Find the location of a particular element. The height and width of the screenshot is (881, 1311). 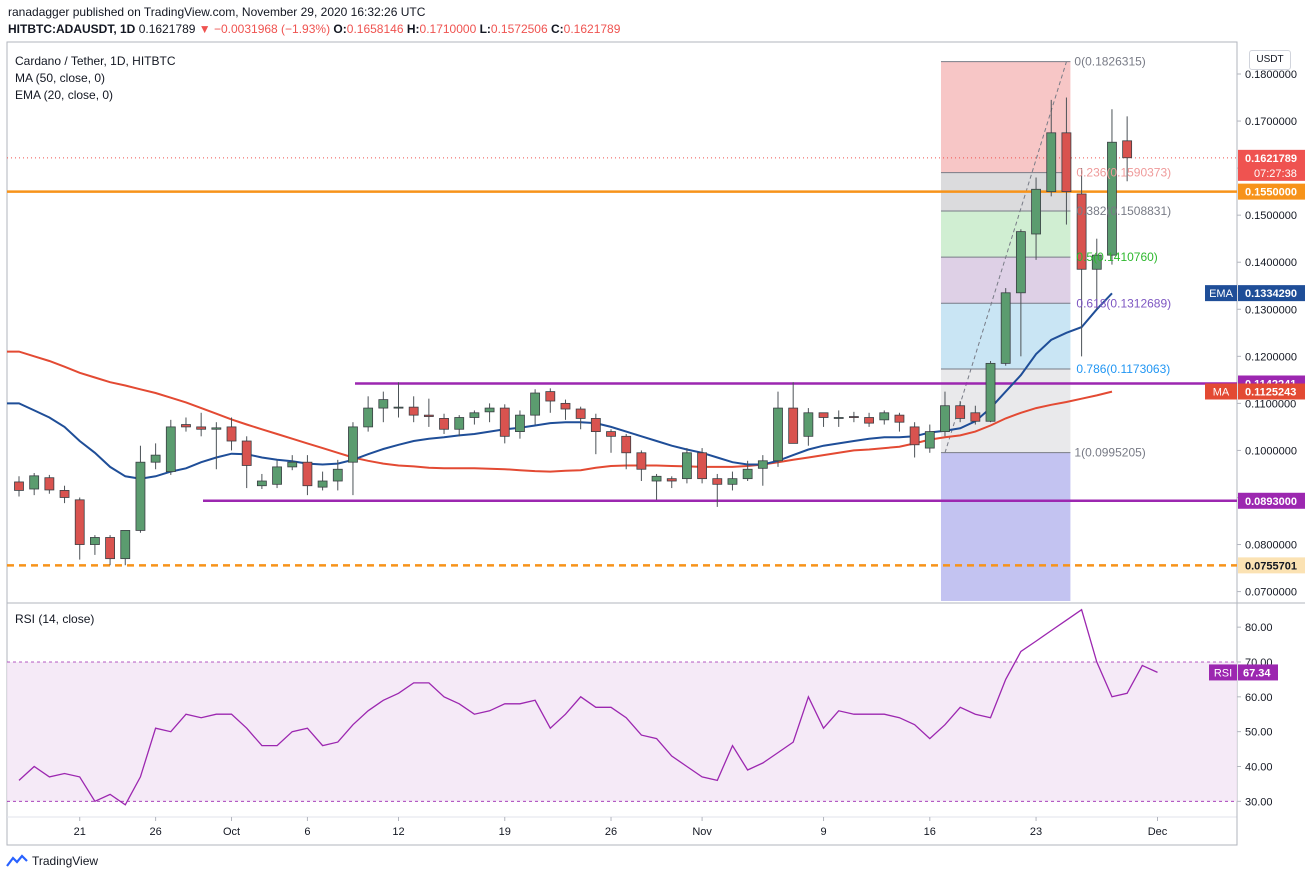

fib-trend-line is located at coordinates (1005, 257).